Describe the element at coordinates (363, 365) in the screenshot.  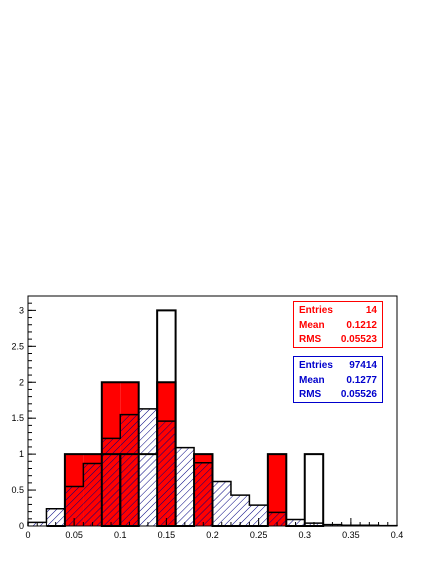
I see `stats-value: 97414` at that location.